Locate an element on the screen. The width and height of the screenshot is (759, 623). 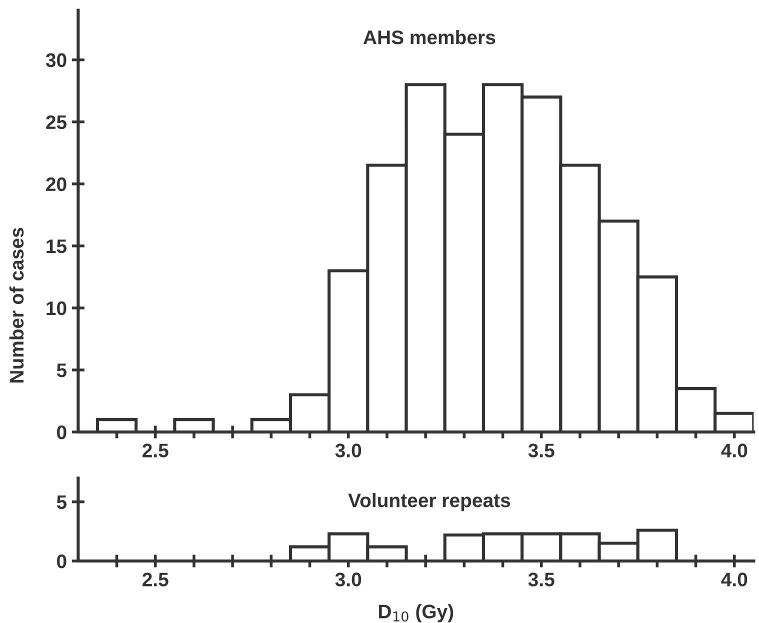
y-tick-label: 30 is located at coordinates (56, 60).